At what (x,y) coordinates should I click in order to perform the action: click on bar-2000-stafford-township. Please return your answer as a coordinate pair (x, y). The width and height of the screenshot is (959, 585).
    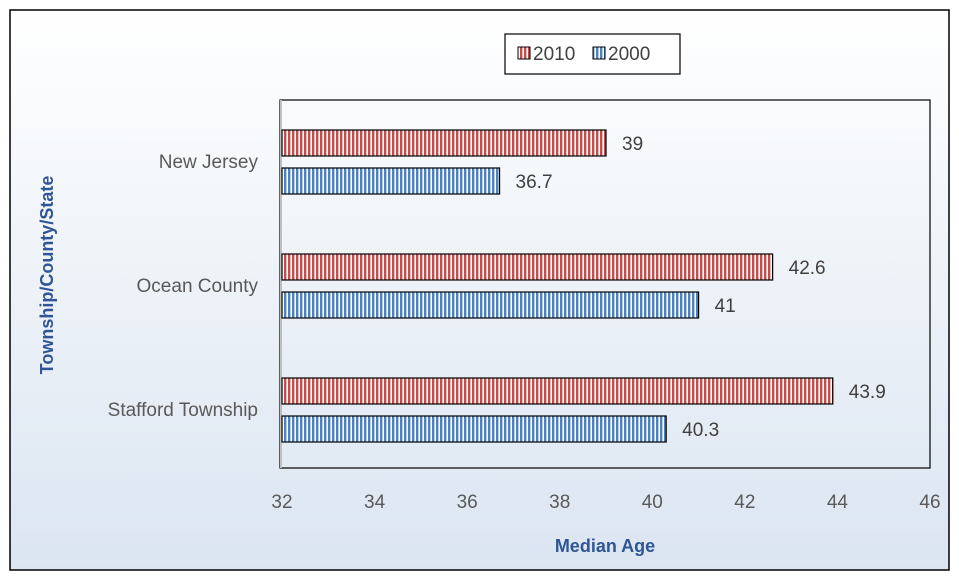
    Looking at the image, I should click on (474, 429).